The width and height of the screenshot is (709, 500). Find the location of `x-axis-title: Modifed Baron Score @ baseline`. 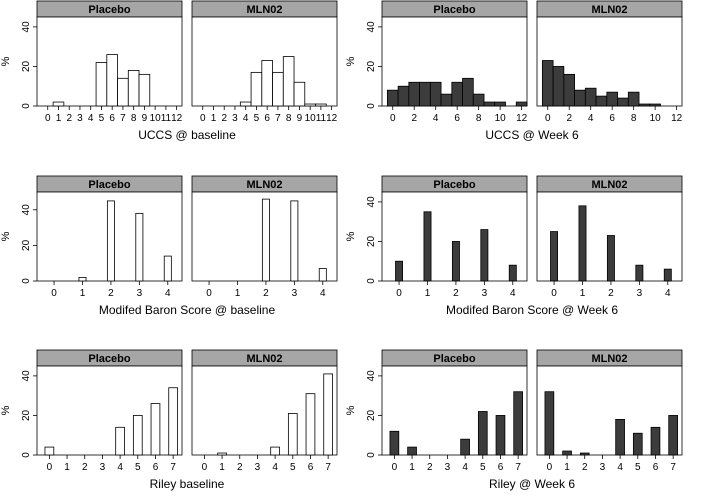

x-axis-title: Modifed Baron Score @ baseline is located at coordinates (187, 310).